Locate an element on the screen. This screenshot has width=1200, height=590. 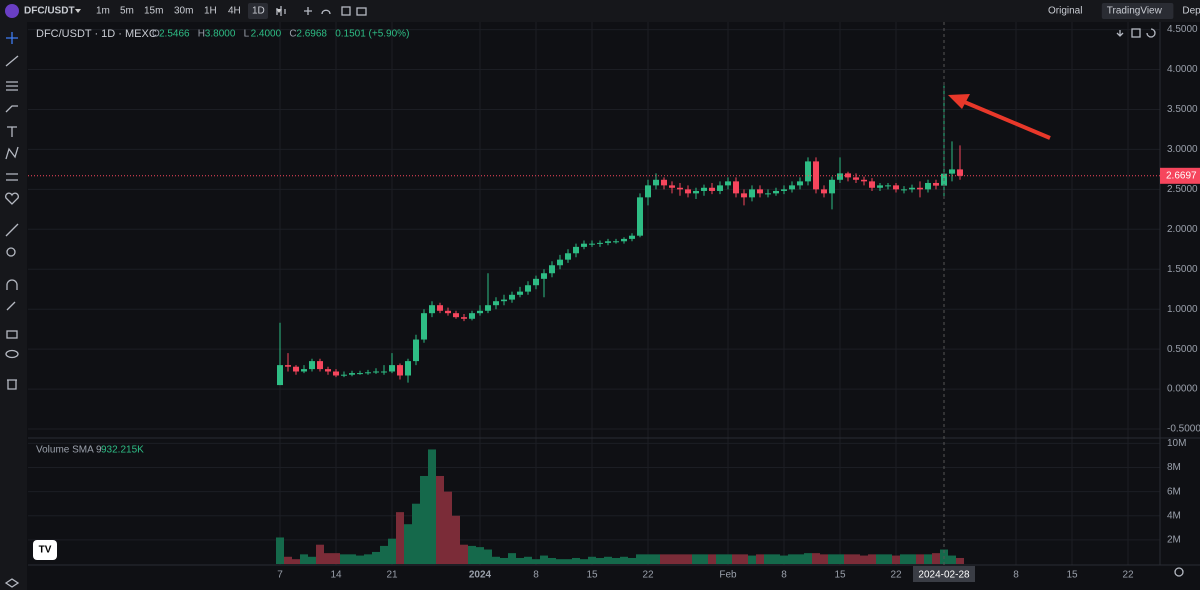
volume-title: Volume SMA 9 is located at coordinates (69, 450).